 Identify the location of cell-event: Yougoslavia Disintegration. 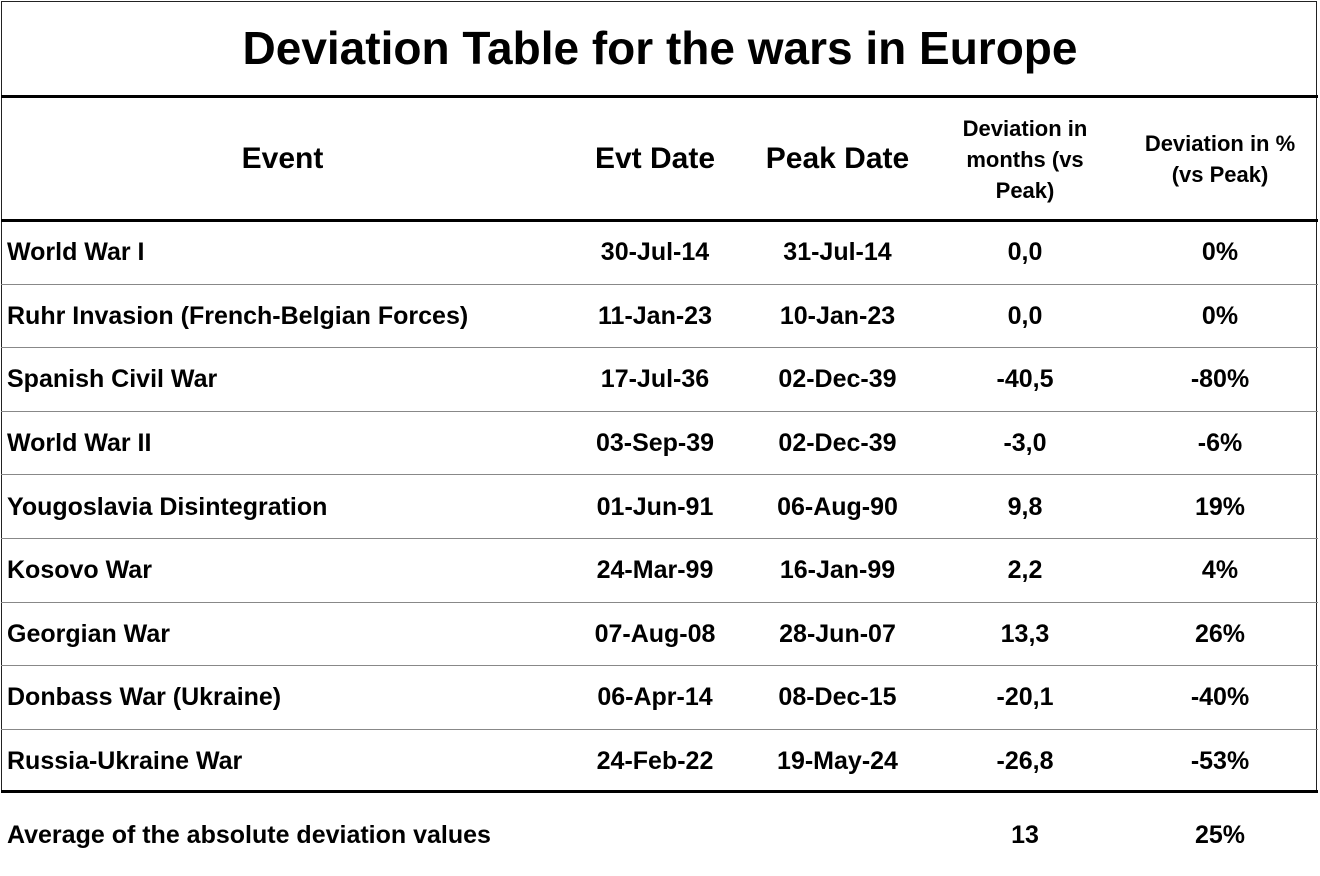
(167, 506).